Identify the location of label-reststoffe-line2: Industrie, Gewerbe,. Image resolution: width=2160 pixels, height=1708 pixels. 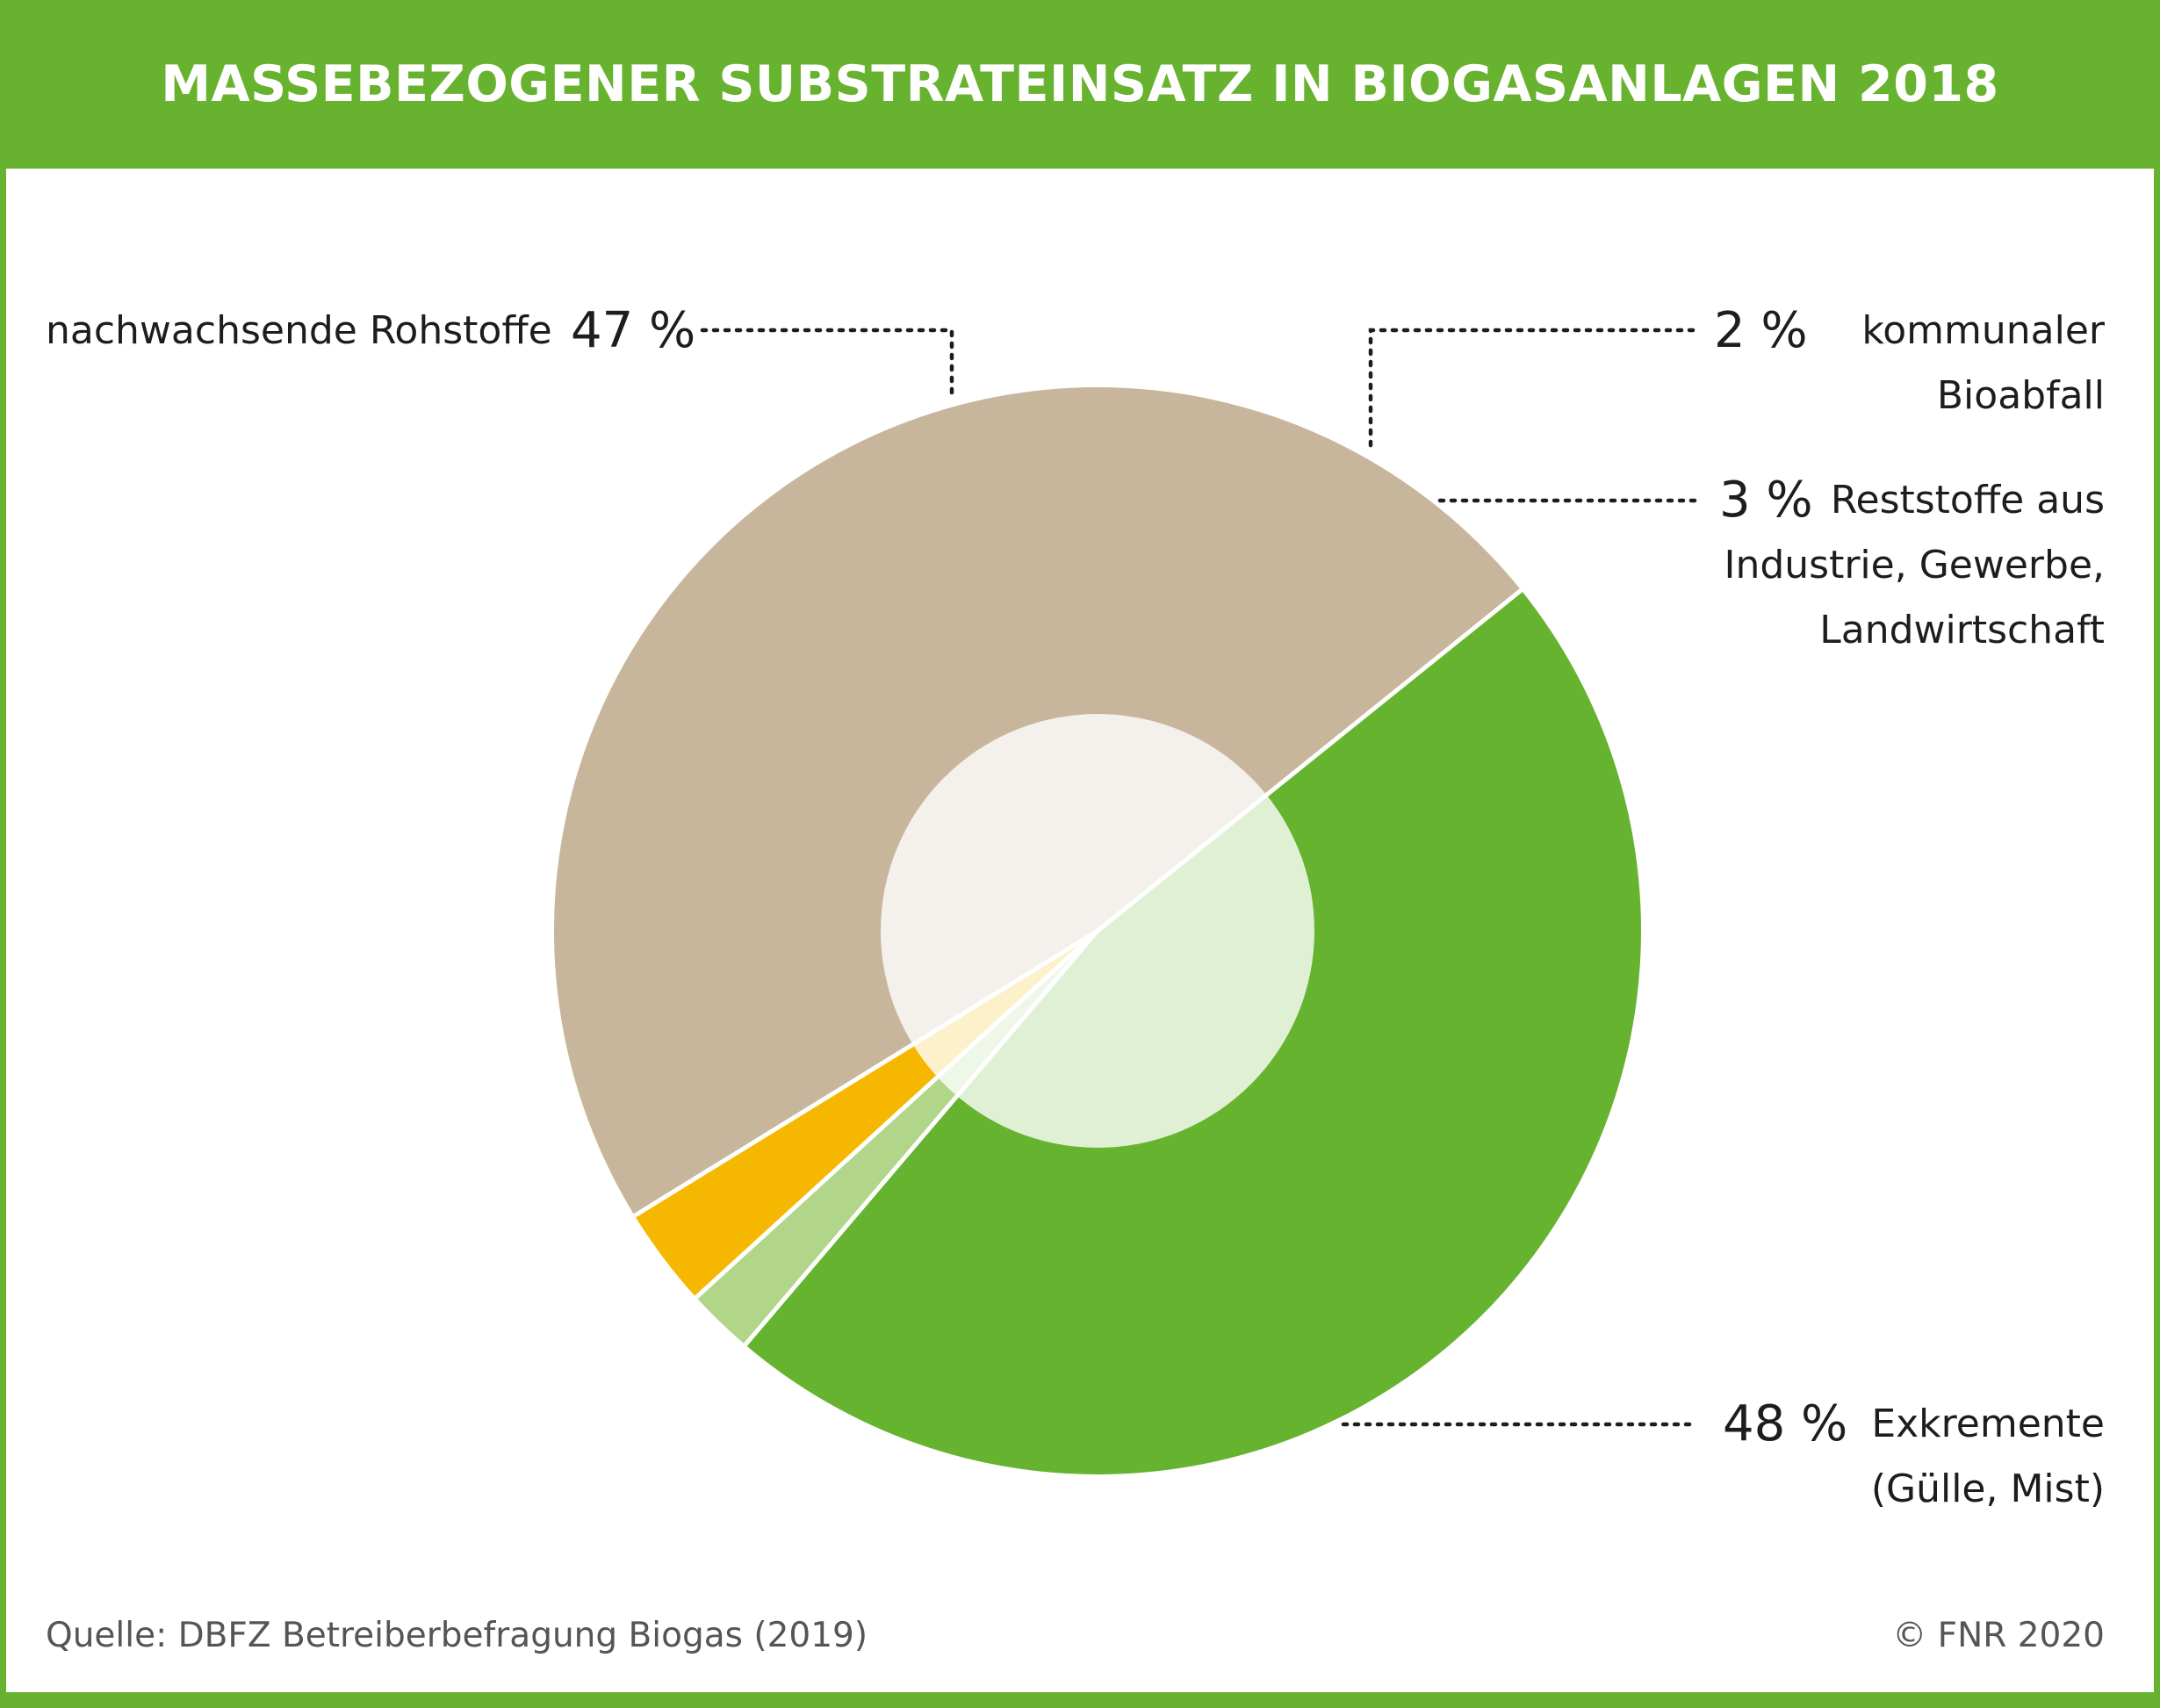
(1914, 565).